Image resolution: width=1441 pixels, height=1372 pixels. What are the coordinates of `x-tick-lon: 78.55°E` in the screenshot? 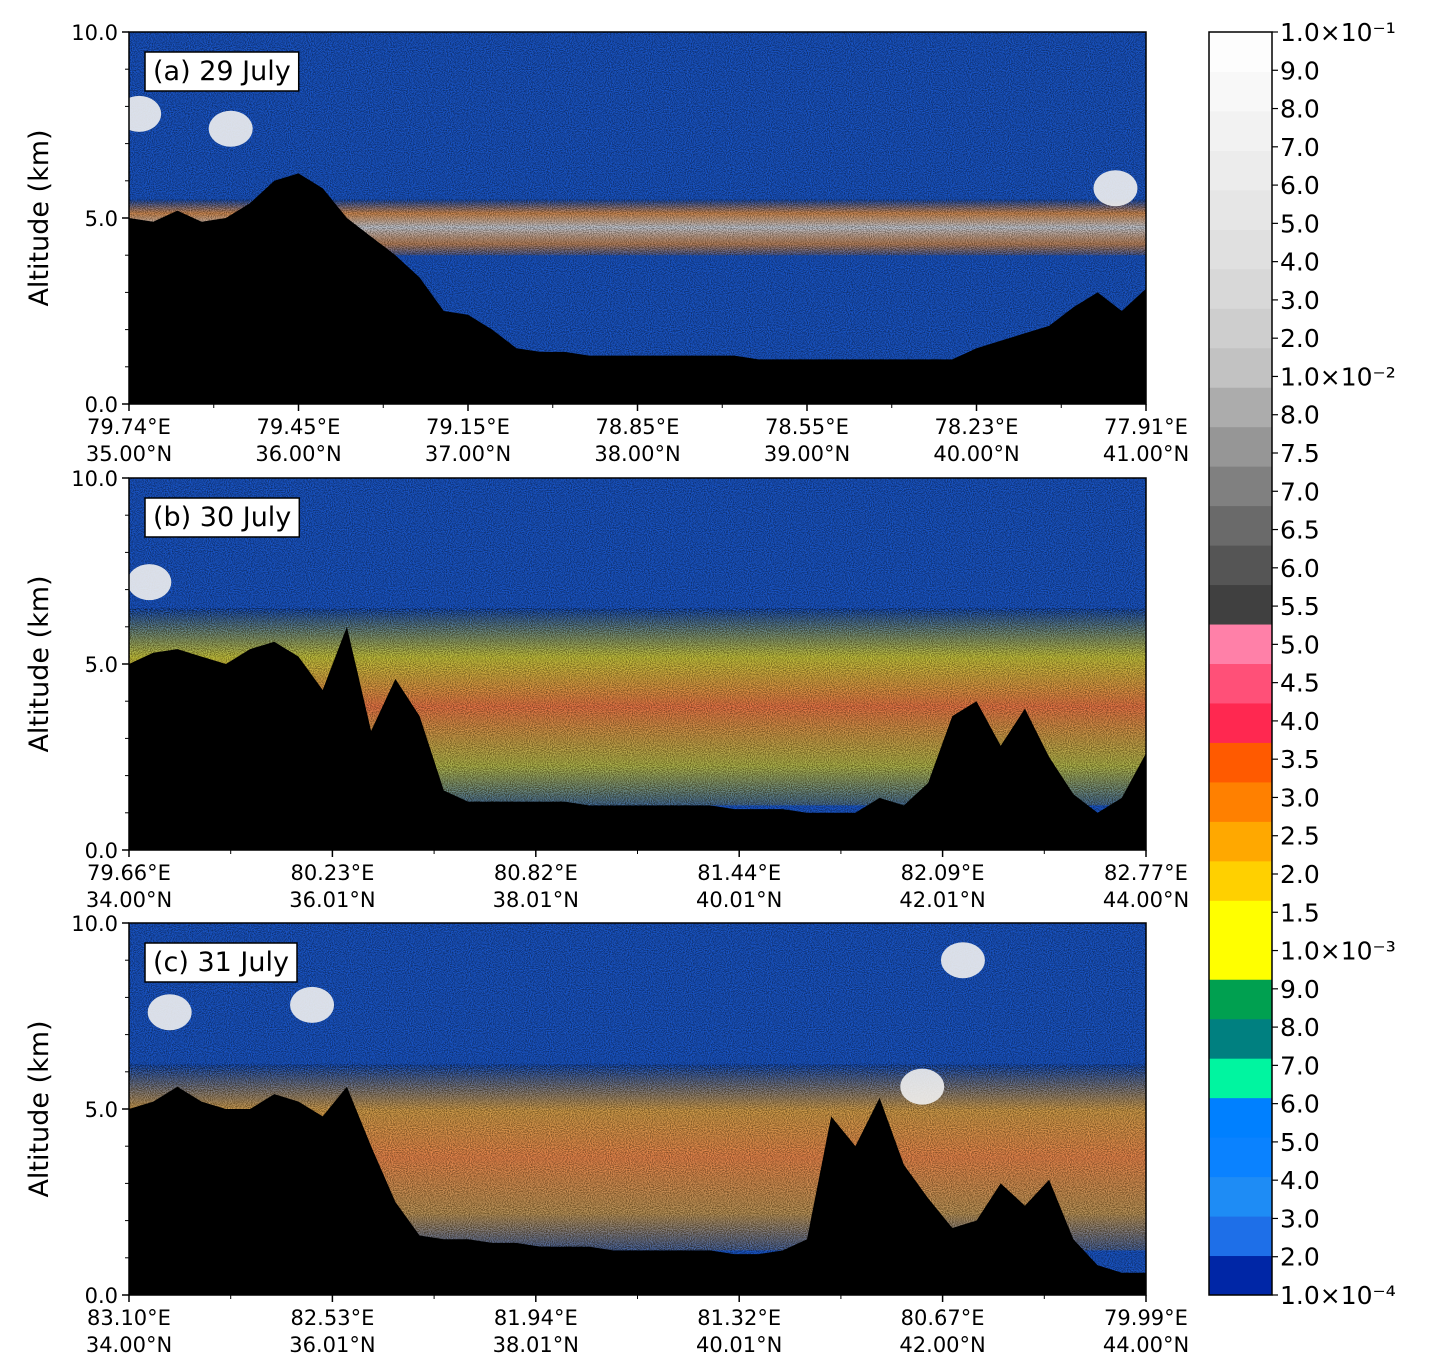 It's located at (807, 427).